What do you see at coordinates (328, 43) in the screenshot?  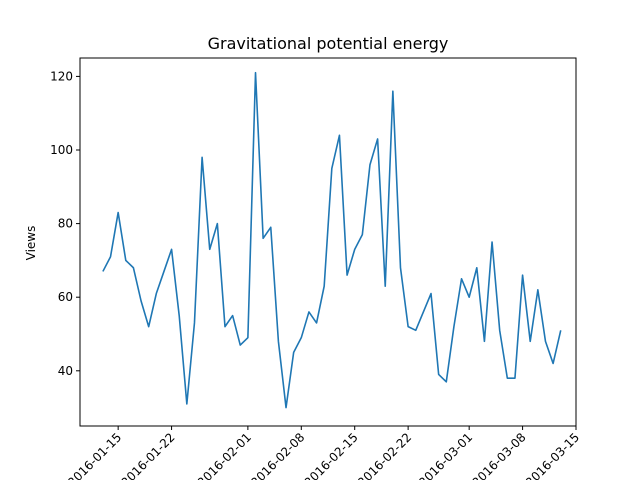 I see `chart-title: Gravitational potential energy` at bounding box center [328, 43].